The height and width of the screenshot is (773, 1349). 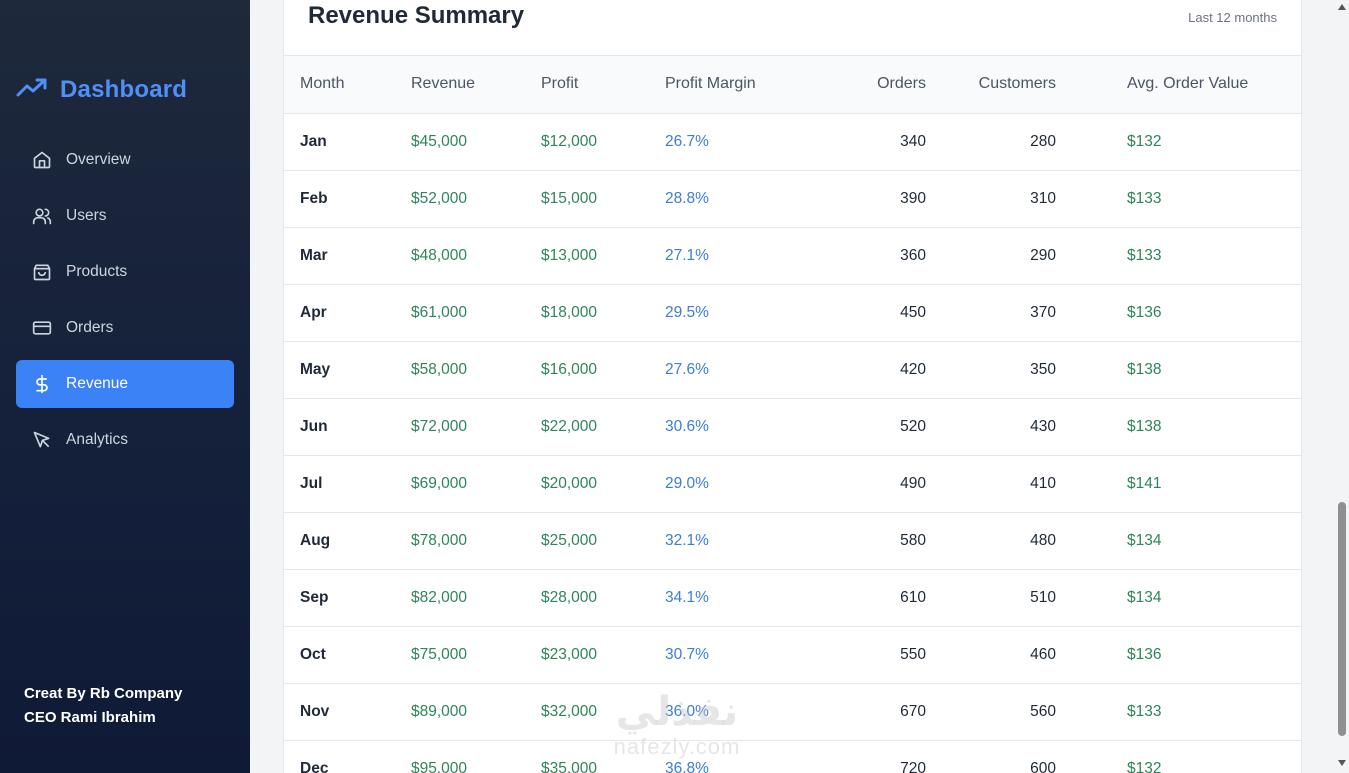 I want to click on table-row: Oct $75,000 $23,000 30.7% 550 460 $136, so click(x=792, y=654).